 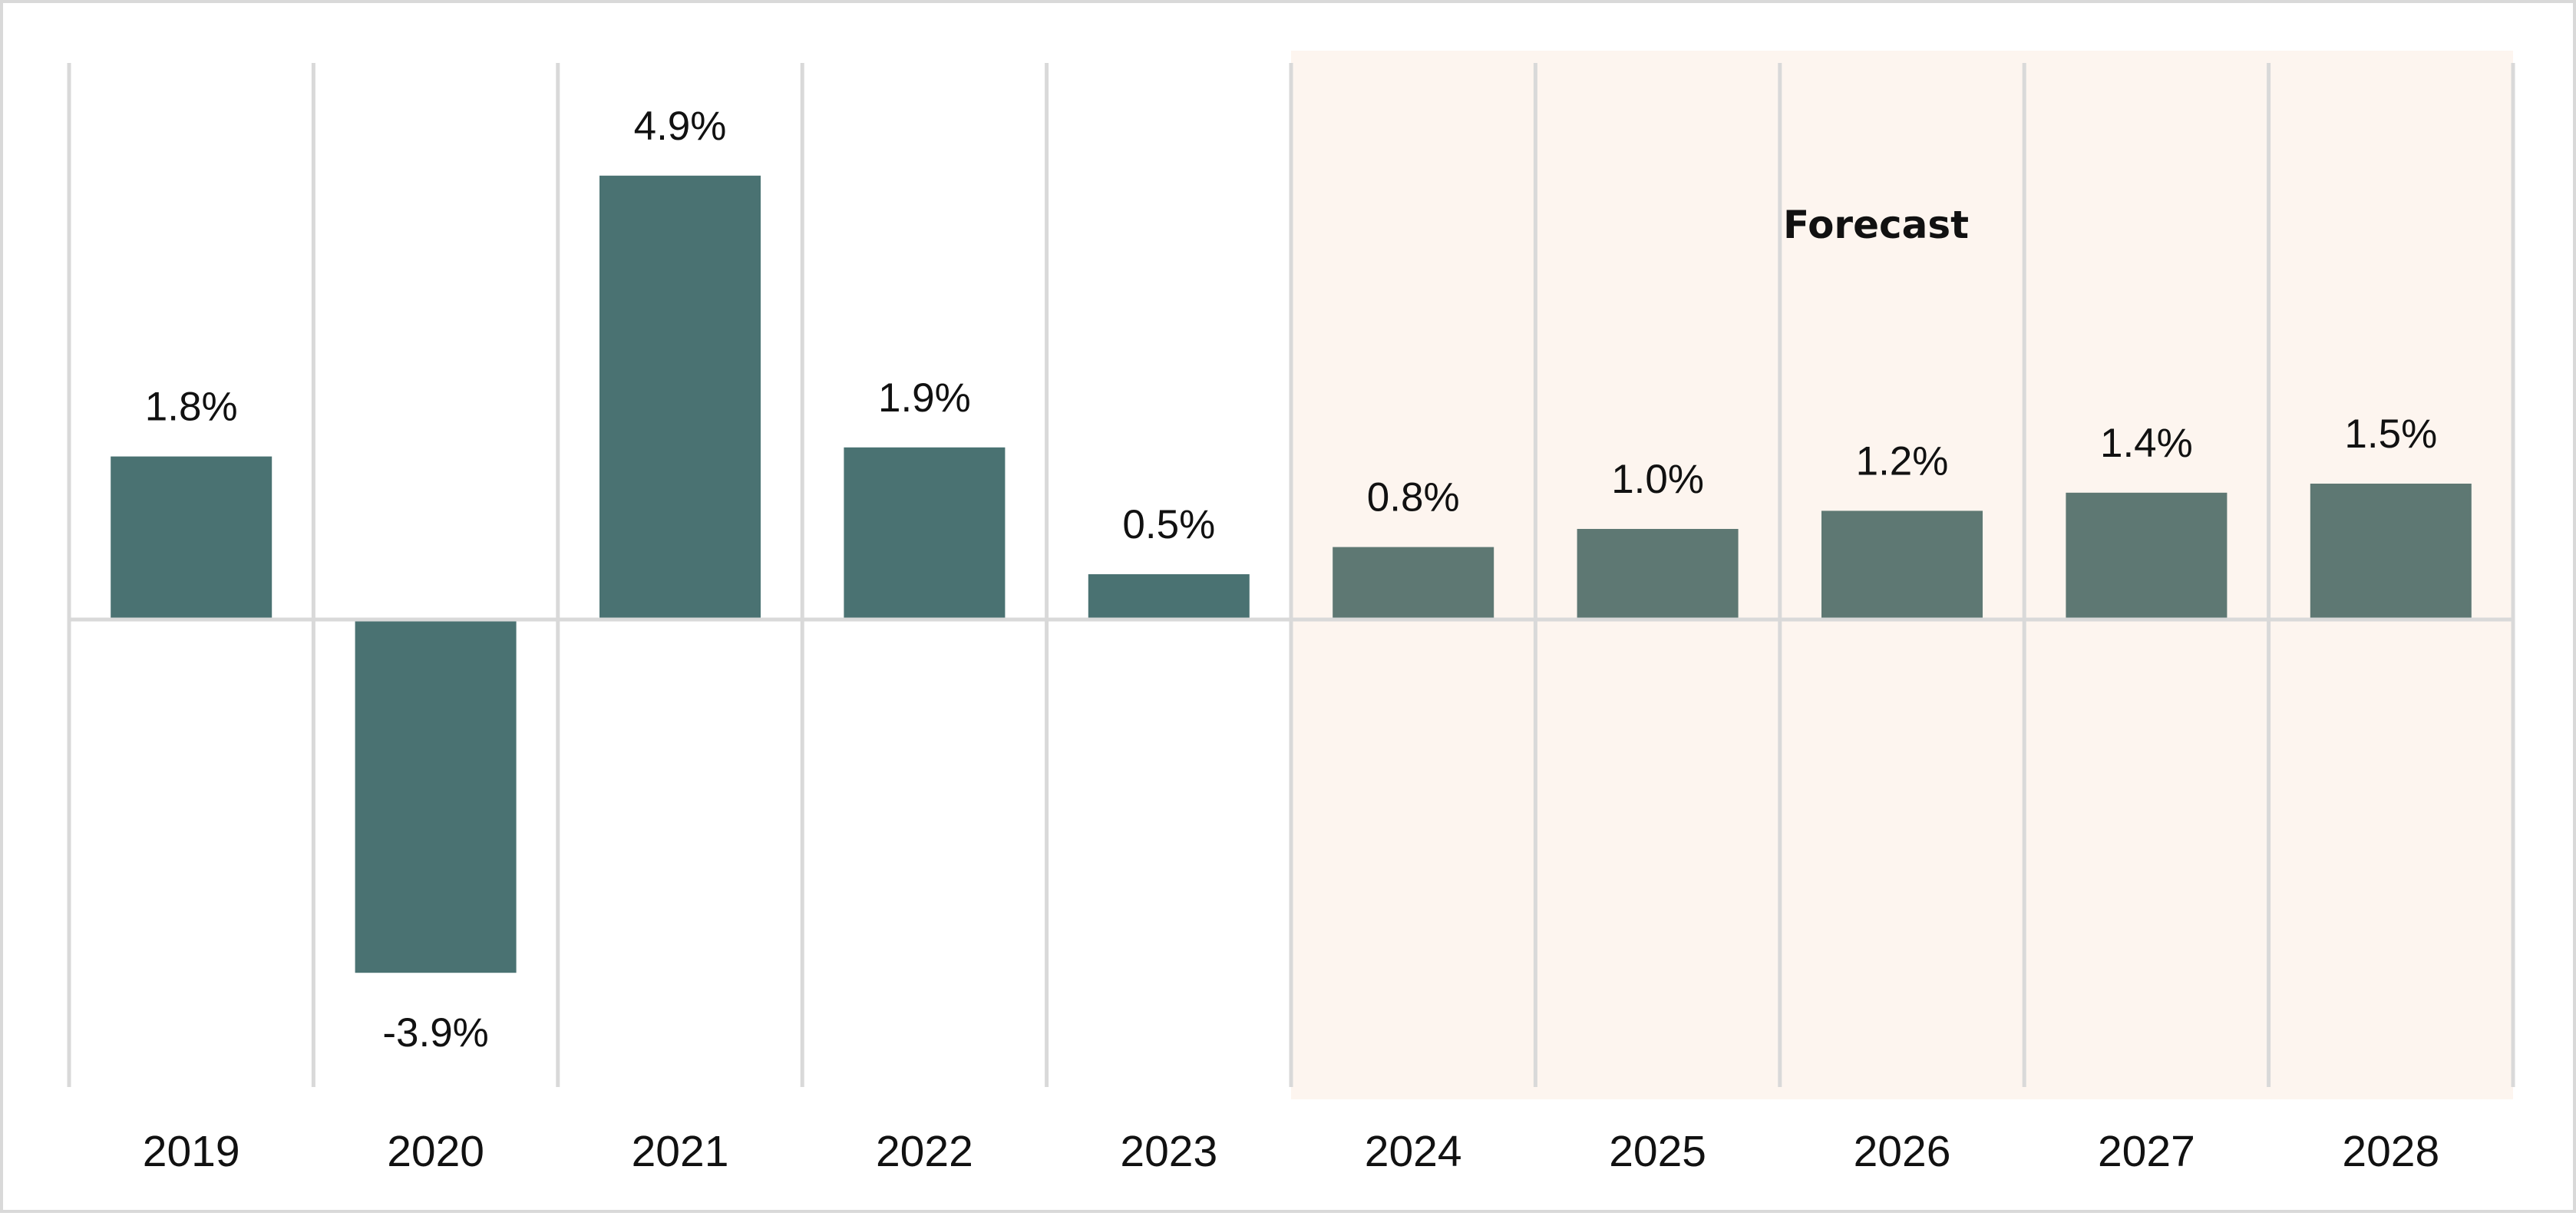 What do you see at coordinates (924, 1151) in the screenshot?
I see `tick-label-2022: 2022` at bounding box center [924, 1151].